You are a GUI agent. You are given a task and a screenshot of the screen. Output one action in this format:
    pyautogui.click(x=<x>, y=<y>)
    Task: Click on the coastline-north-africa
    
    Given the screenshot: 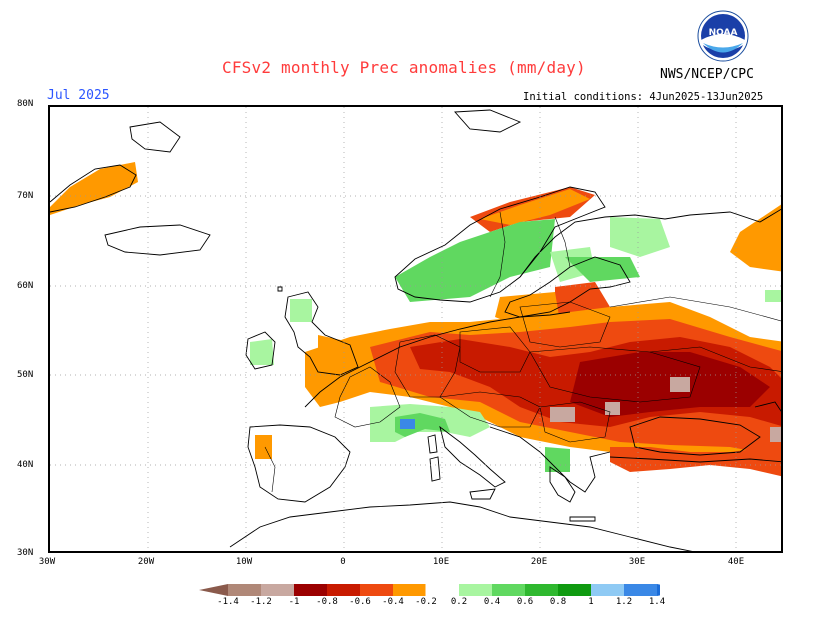 What is the action you would take?
    pyautogui.click(x=461, y=526)
    